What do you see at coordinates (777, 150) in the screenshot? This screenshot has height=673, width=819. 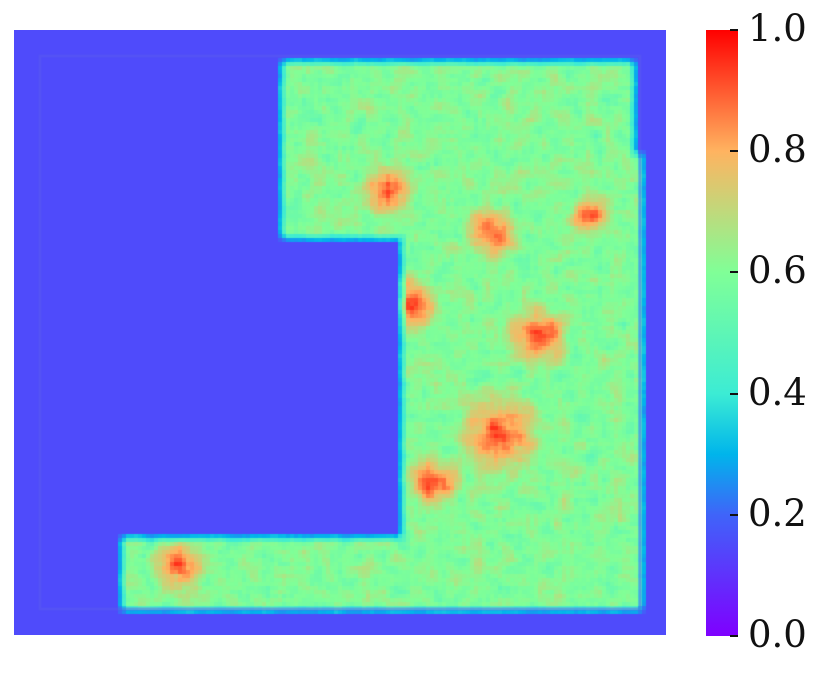 I see `colorbar-tick-label: 0.8` at bounding box center [777, 150].